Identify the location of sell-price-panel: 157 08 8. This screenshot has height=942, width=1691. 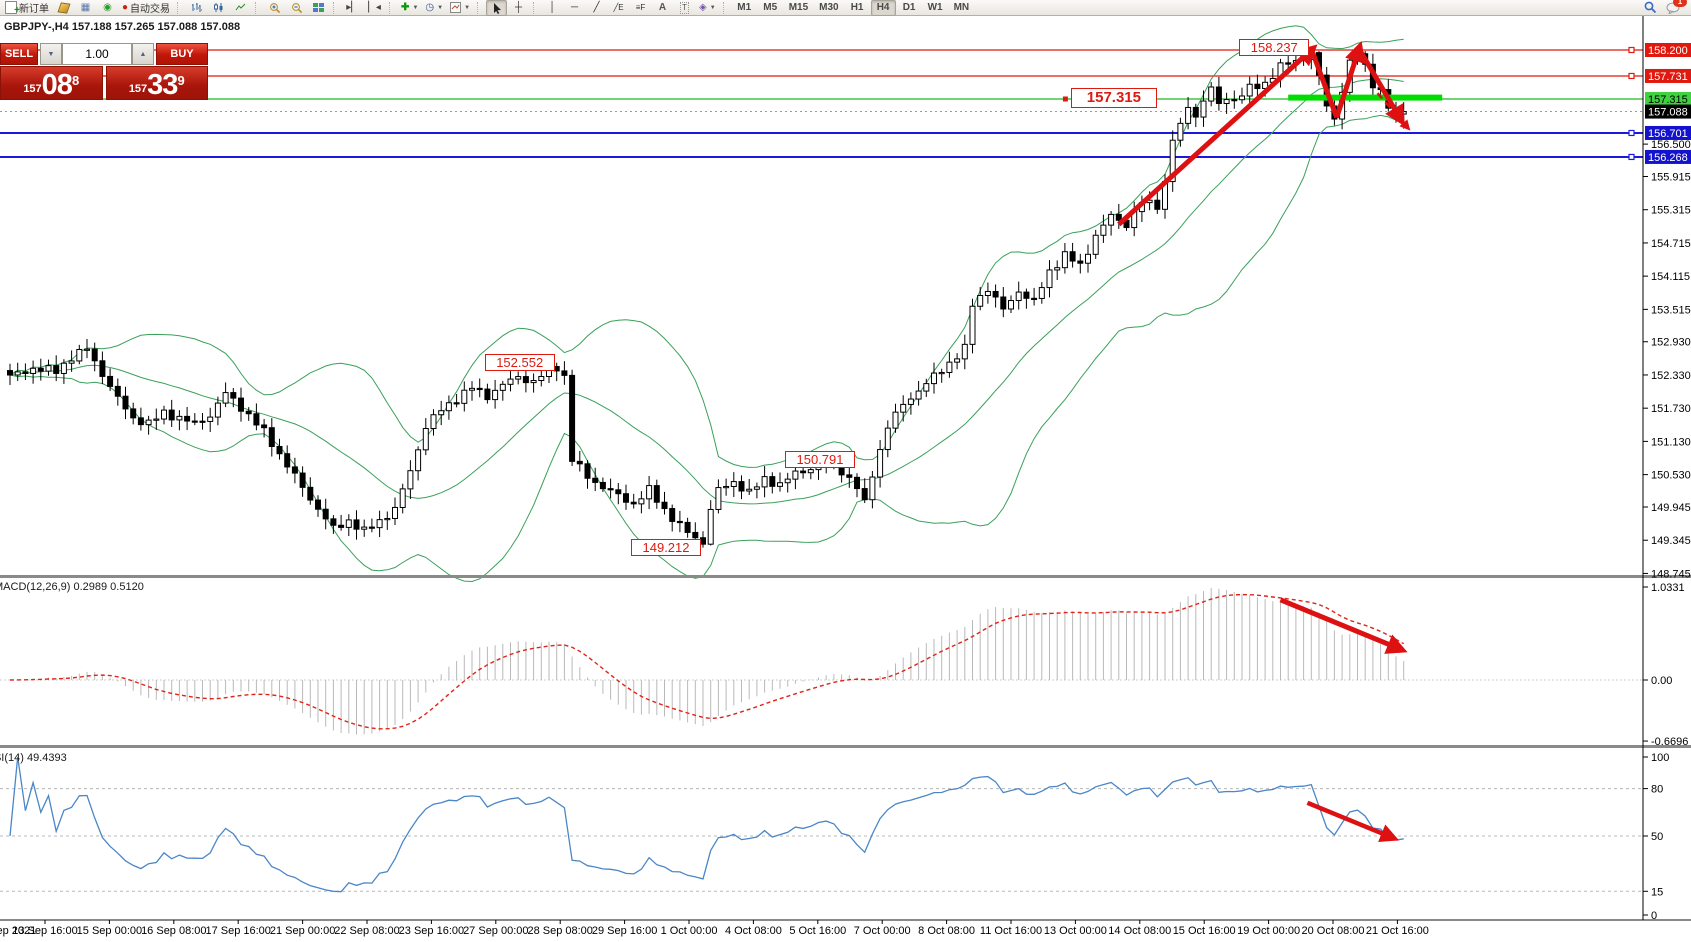
(51, 83).